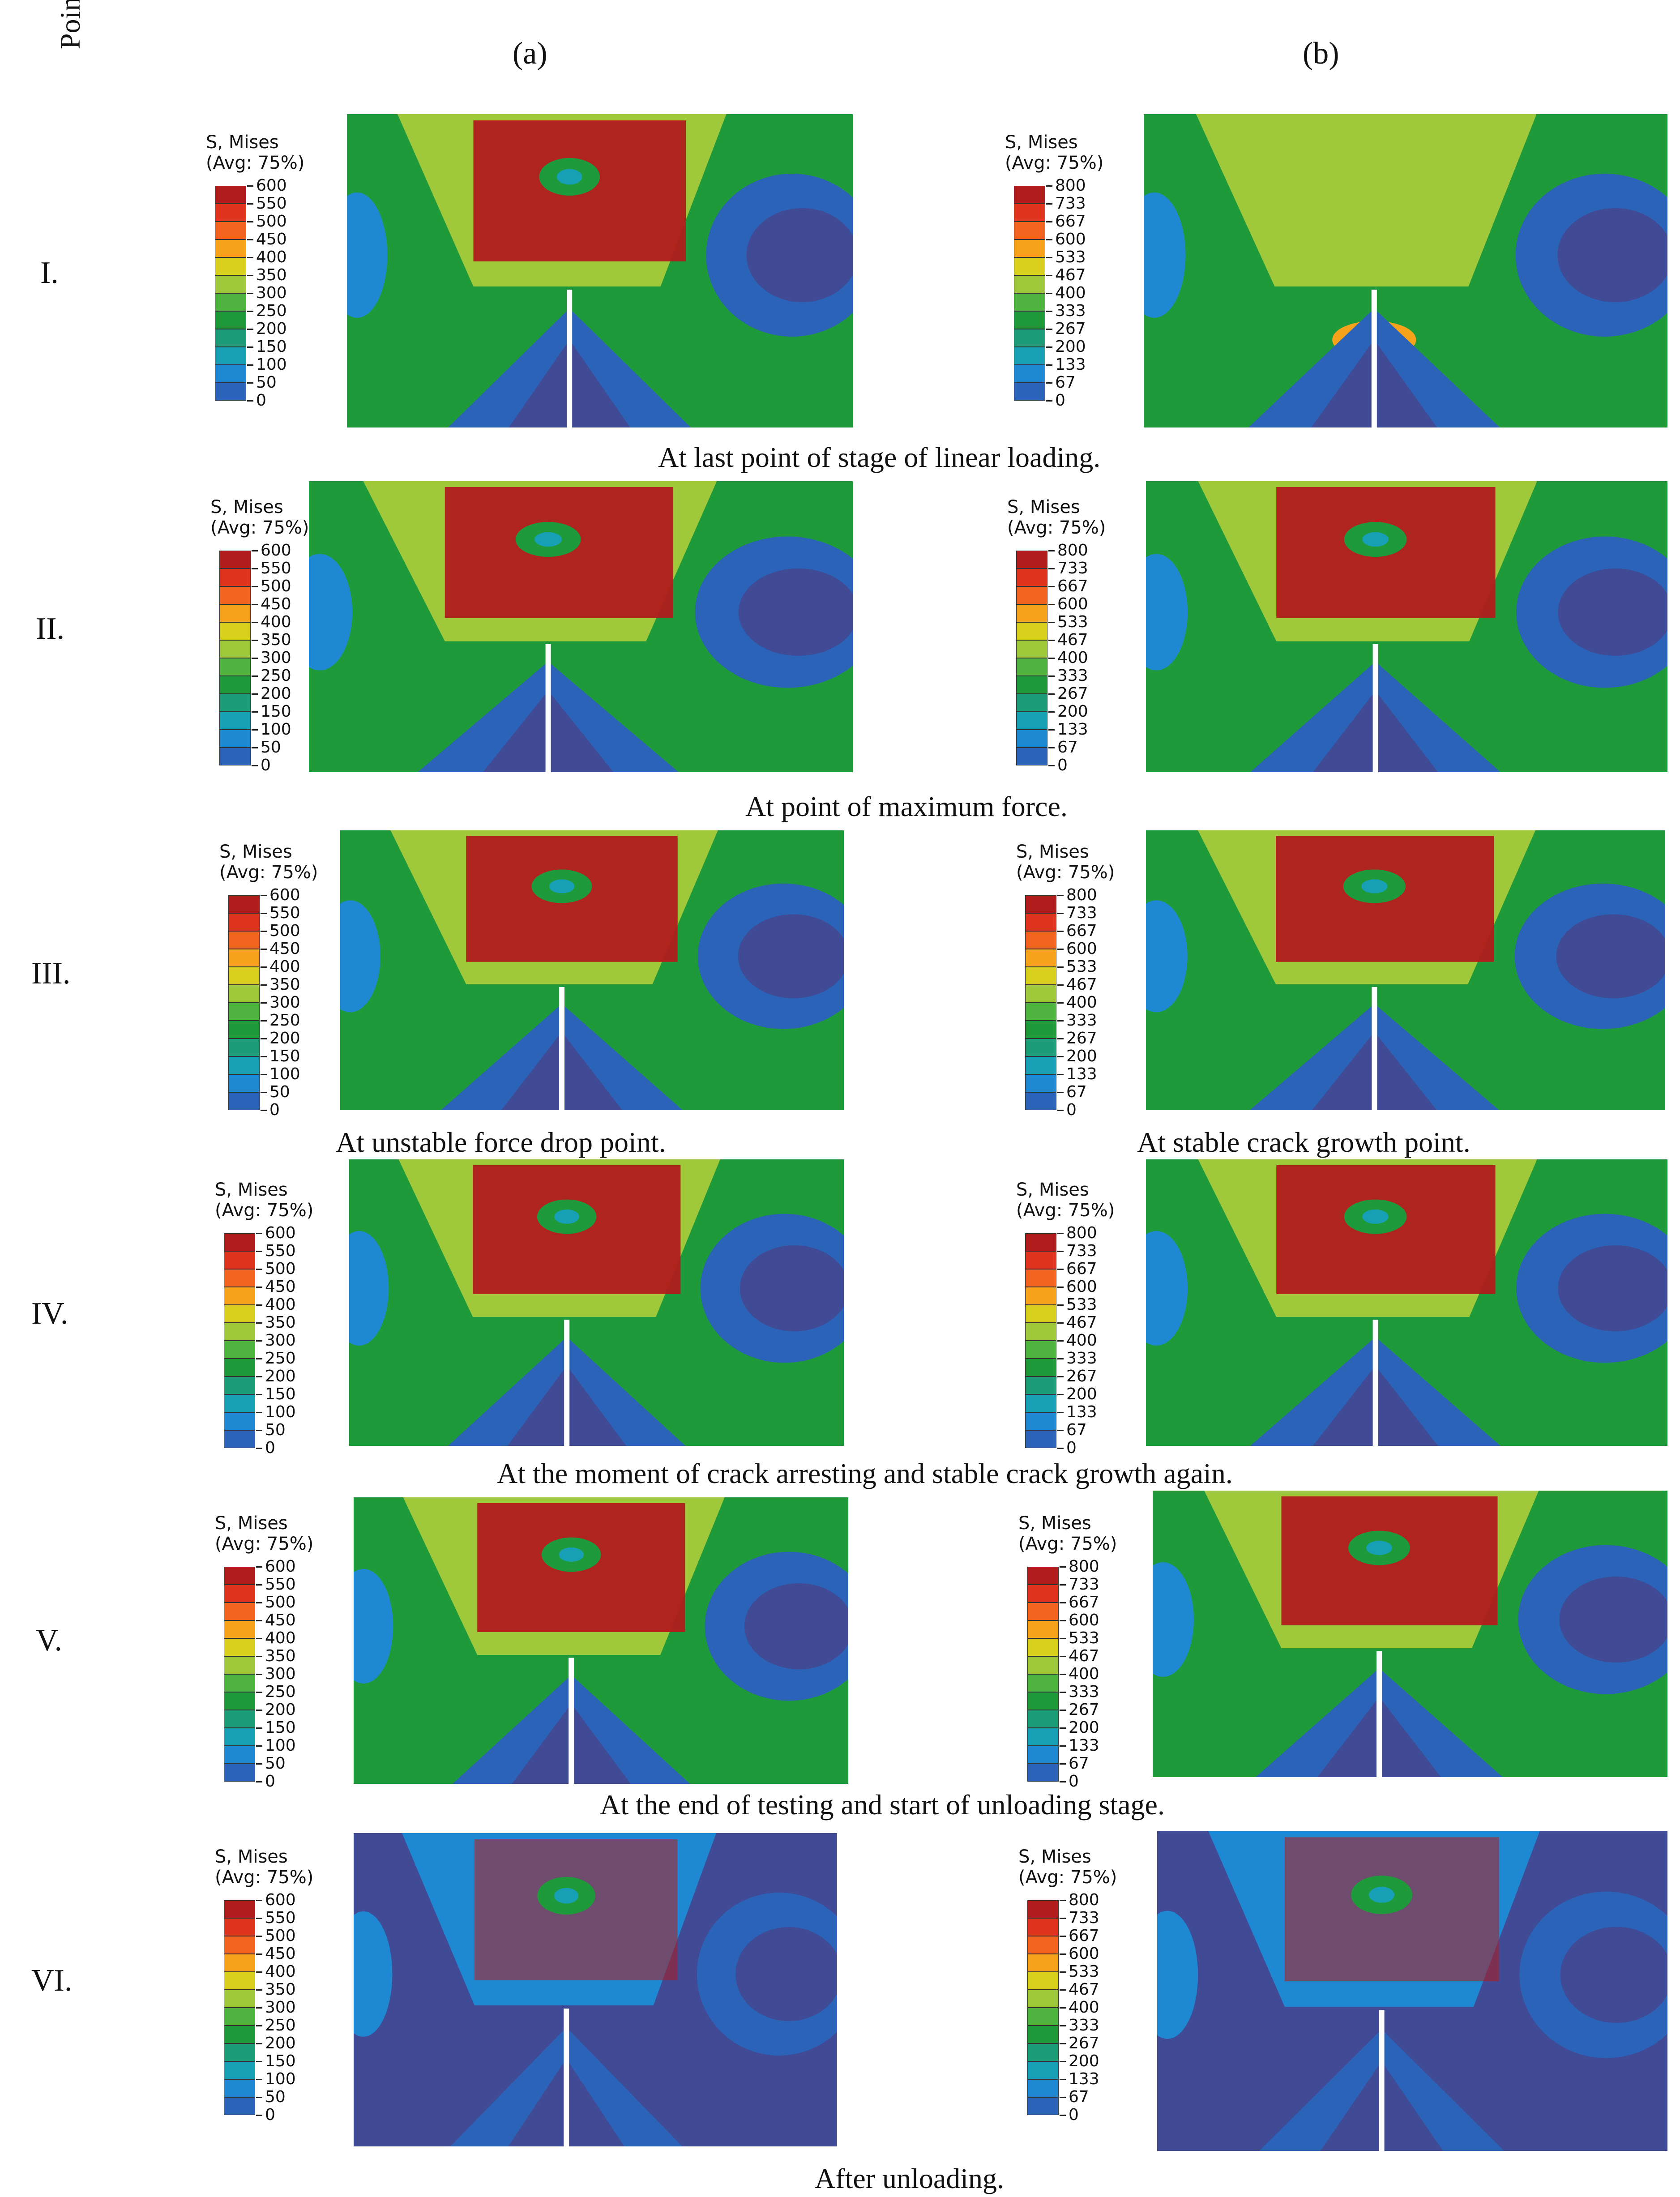 The width and height of the screenshot is (1680, 2197). I want to click on legend-value: 800, so click(1084, 1900).